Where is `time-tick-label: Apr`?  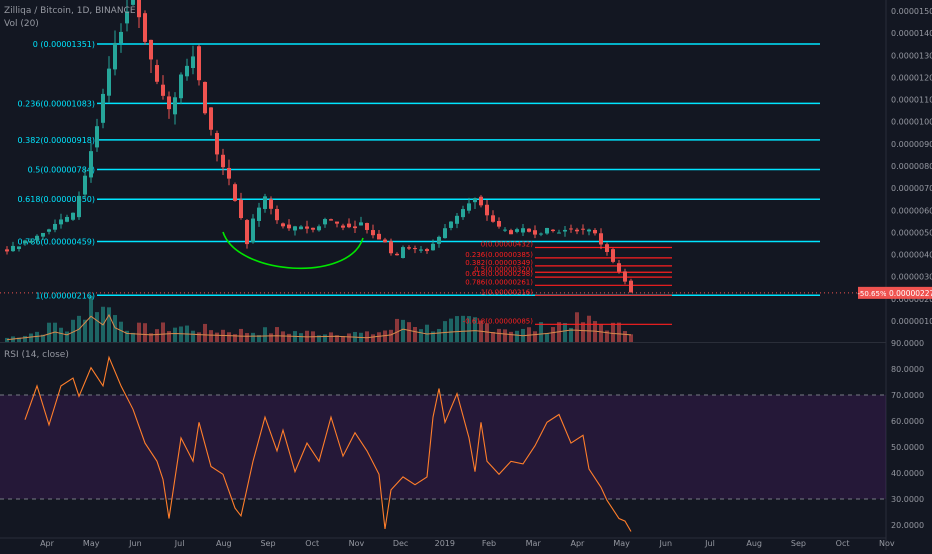
time-tick-label: Apr is located at coordinates (577, 543).